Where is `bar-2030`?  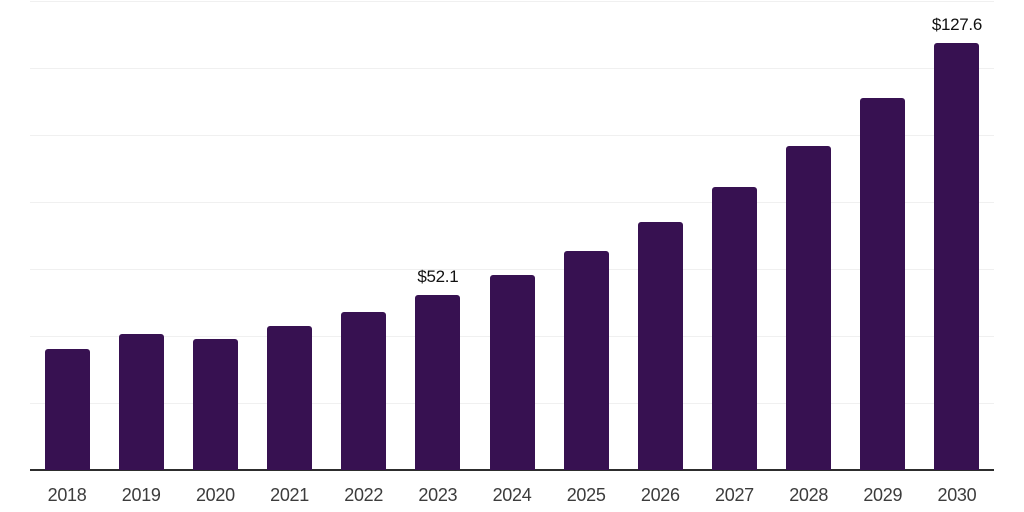 bar-2030 is located at coordinates (957, 256).